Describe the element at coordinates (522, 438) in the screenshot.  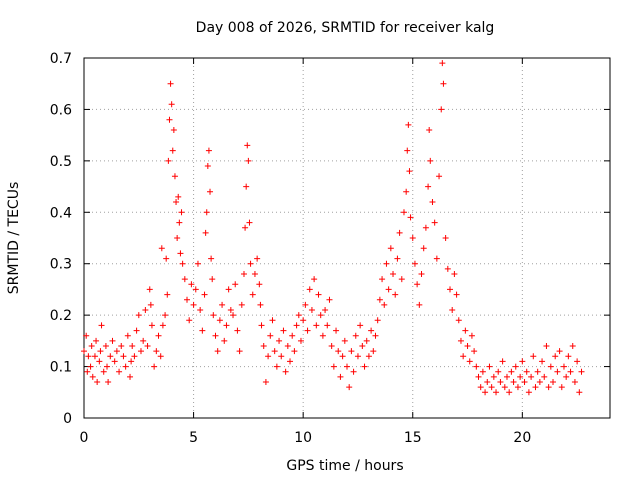
I see `x-tick-label: 20` at that location.